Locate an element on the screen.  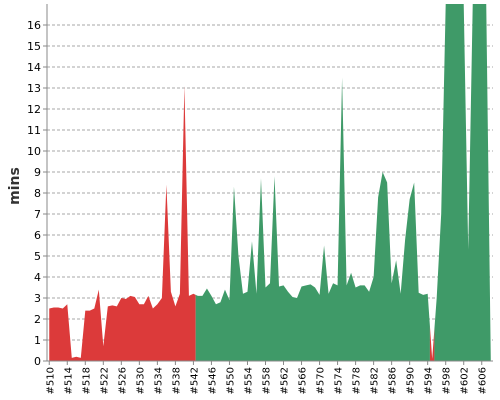
x-tick-label: #530 is located at coordinates (140, 380).